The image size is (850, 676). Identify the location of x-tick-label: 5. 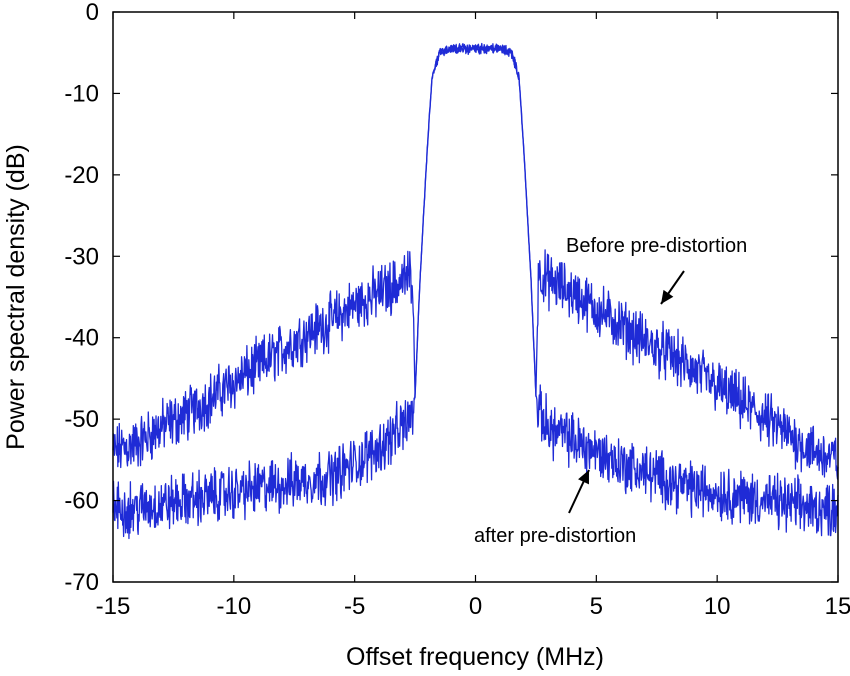
(596, 606).